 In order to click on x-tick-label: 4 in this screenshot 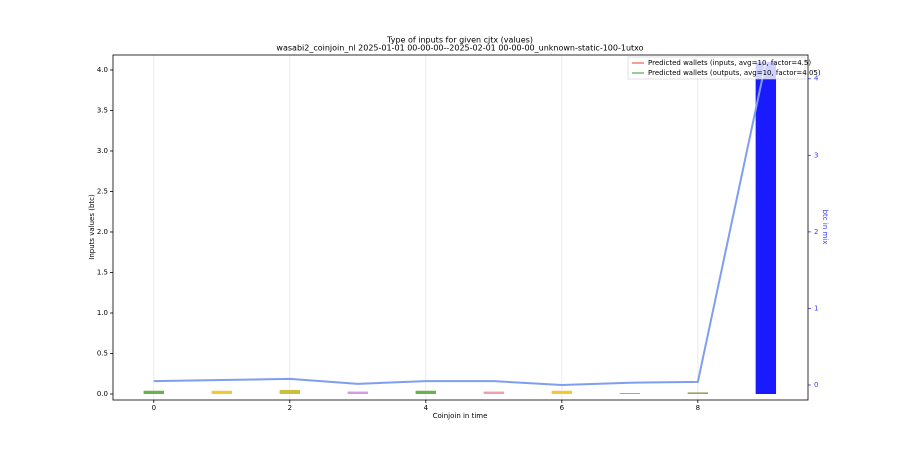, I will do `click(426, 408)`.